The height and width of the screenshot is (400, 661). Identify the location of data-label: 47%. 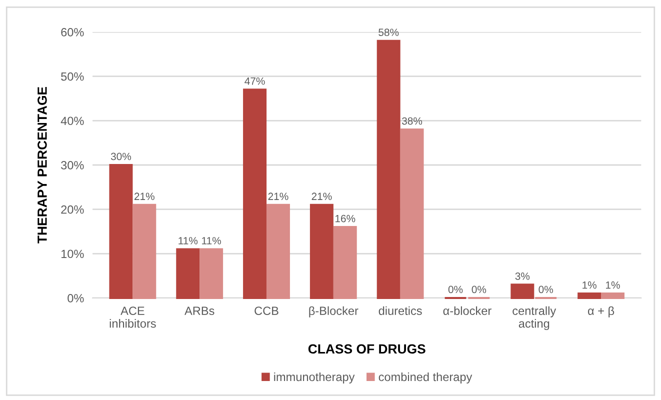
(254, 81).